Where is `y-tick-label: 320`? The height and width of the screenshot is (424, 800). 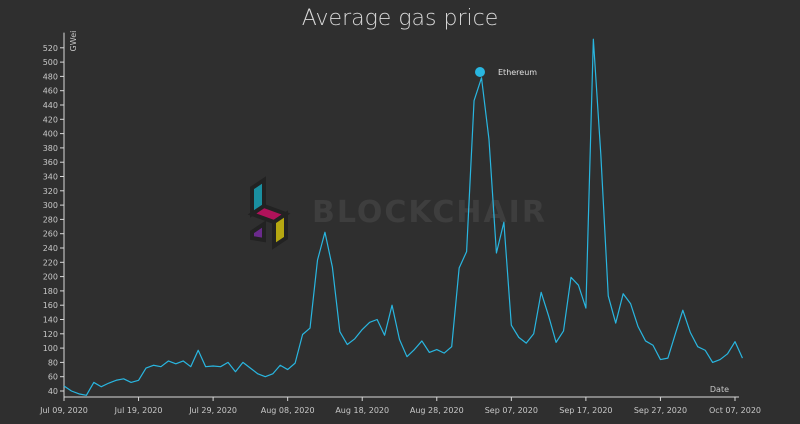 y-tick-label: 320 is located at coordinates (50, 191).